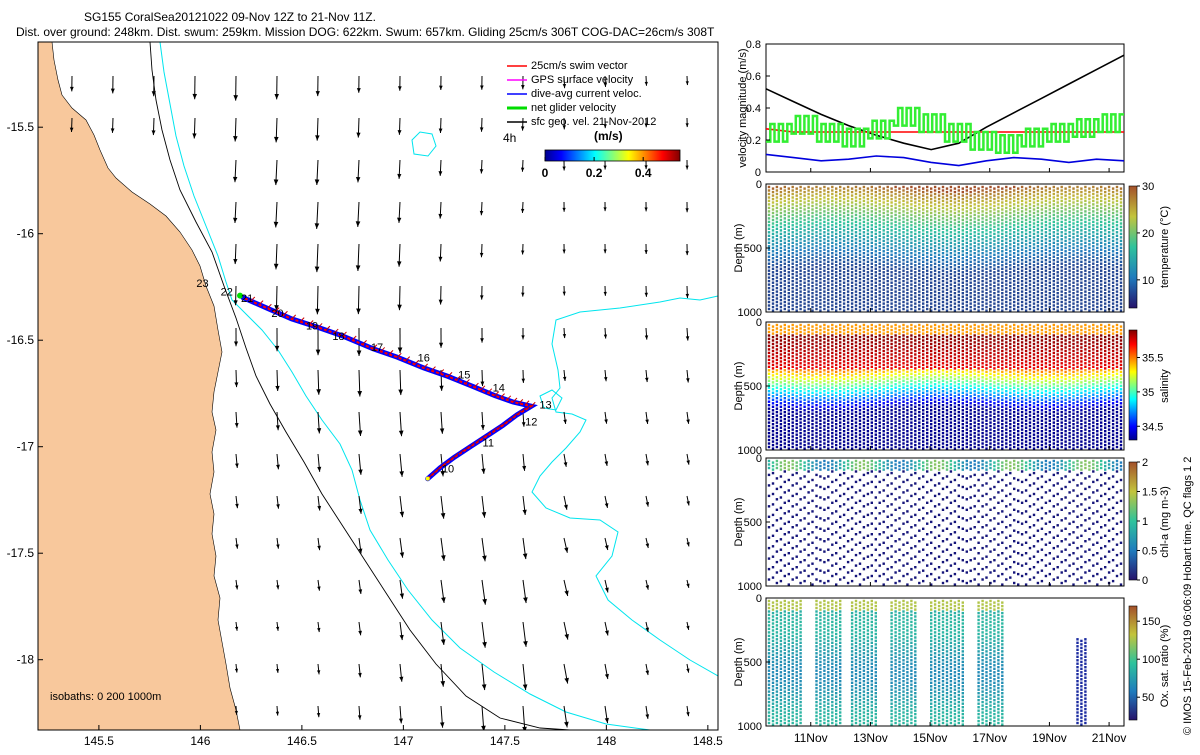 The image size is (1200, 755). What do you see at coordinates (428, 479) in the screenshot?
I see `track-end-marker` at bounding box center [428, 479].